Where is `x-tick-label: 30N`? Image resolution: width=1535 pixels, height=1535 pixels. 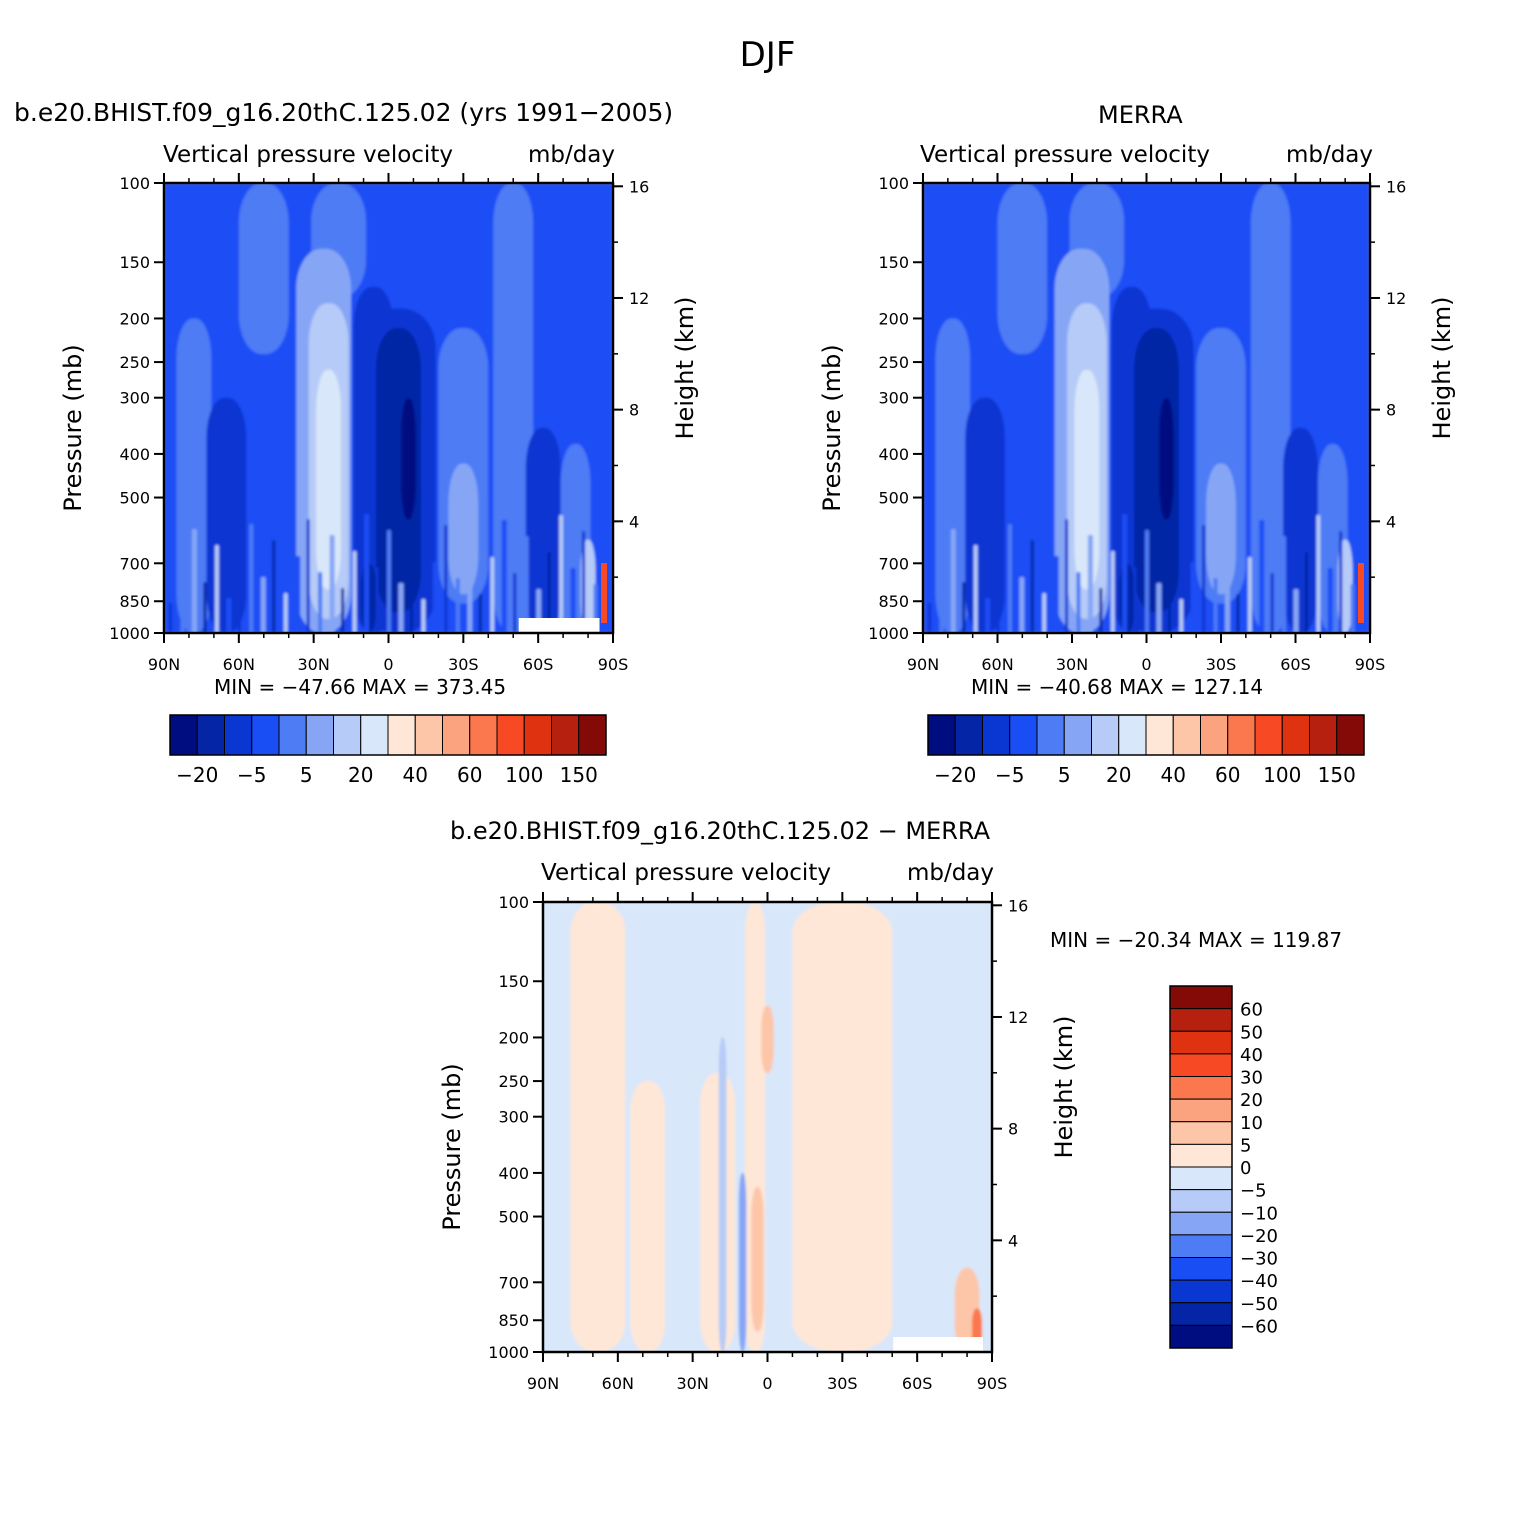
x-tick-label: 30N is located at coordinates (693, 1383).